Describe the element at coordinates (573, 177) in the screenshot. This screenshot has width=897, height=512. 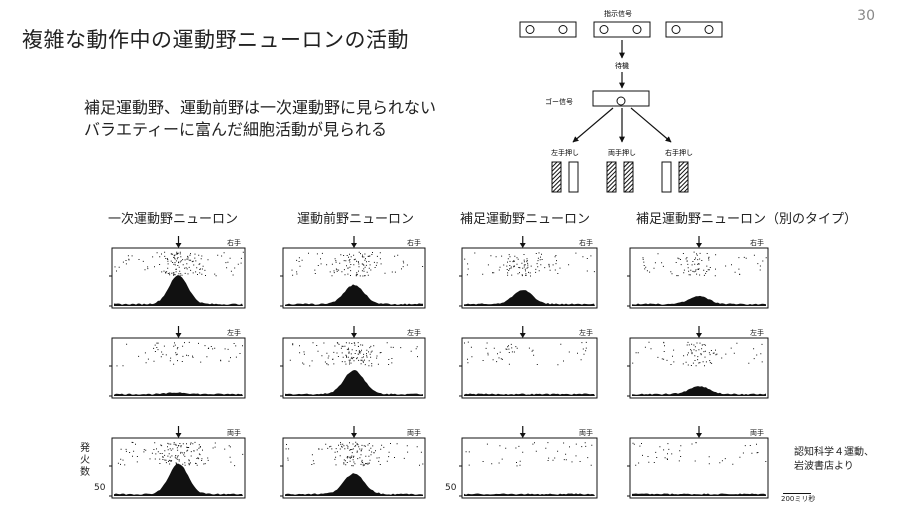
I see `key-right-idle` at that location.